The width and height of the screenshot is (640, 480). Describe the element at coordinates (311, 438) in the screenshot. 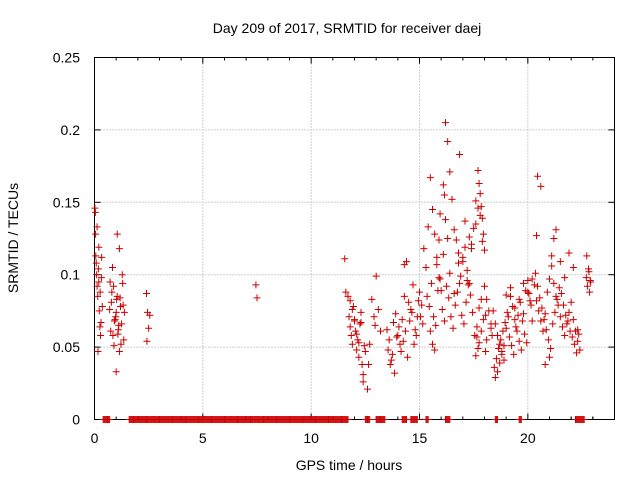

I see `x-tick-label: 10` at that location.